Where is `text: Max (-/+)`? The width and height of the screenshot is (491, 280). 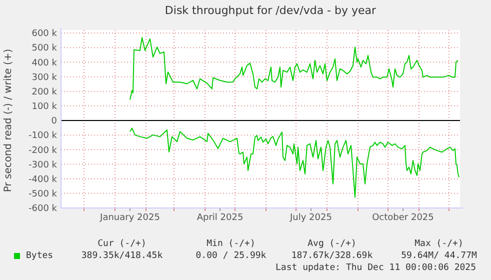
text: Max (-/+) is located at coordinates (439, 244).